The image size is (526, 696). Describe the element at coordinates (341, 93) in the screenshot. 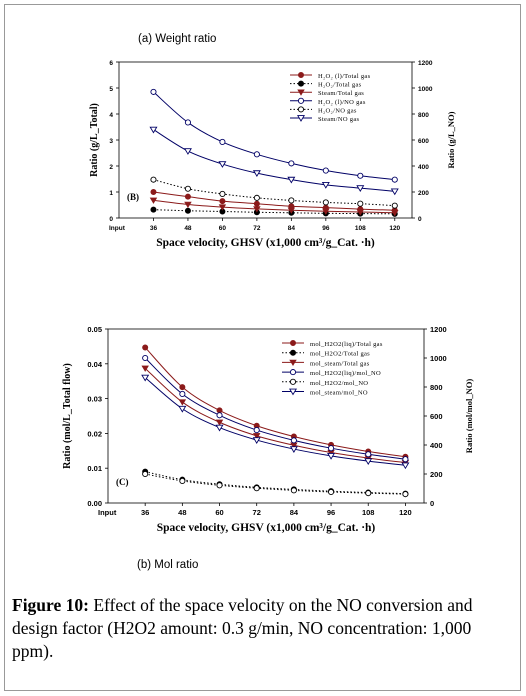

I see `legend-label: Steam/Total gas` at that location.